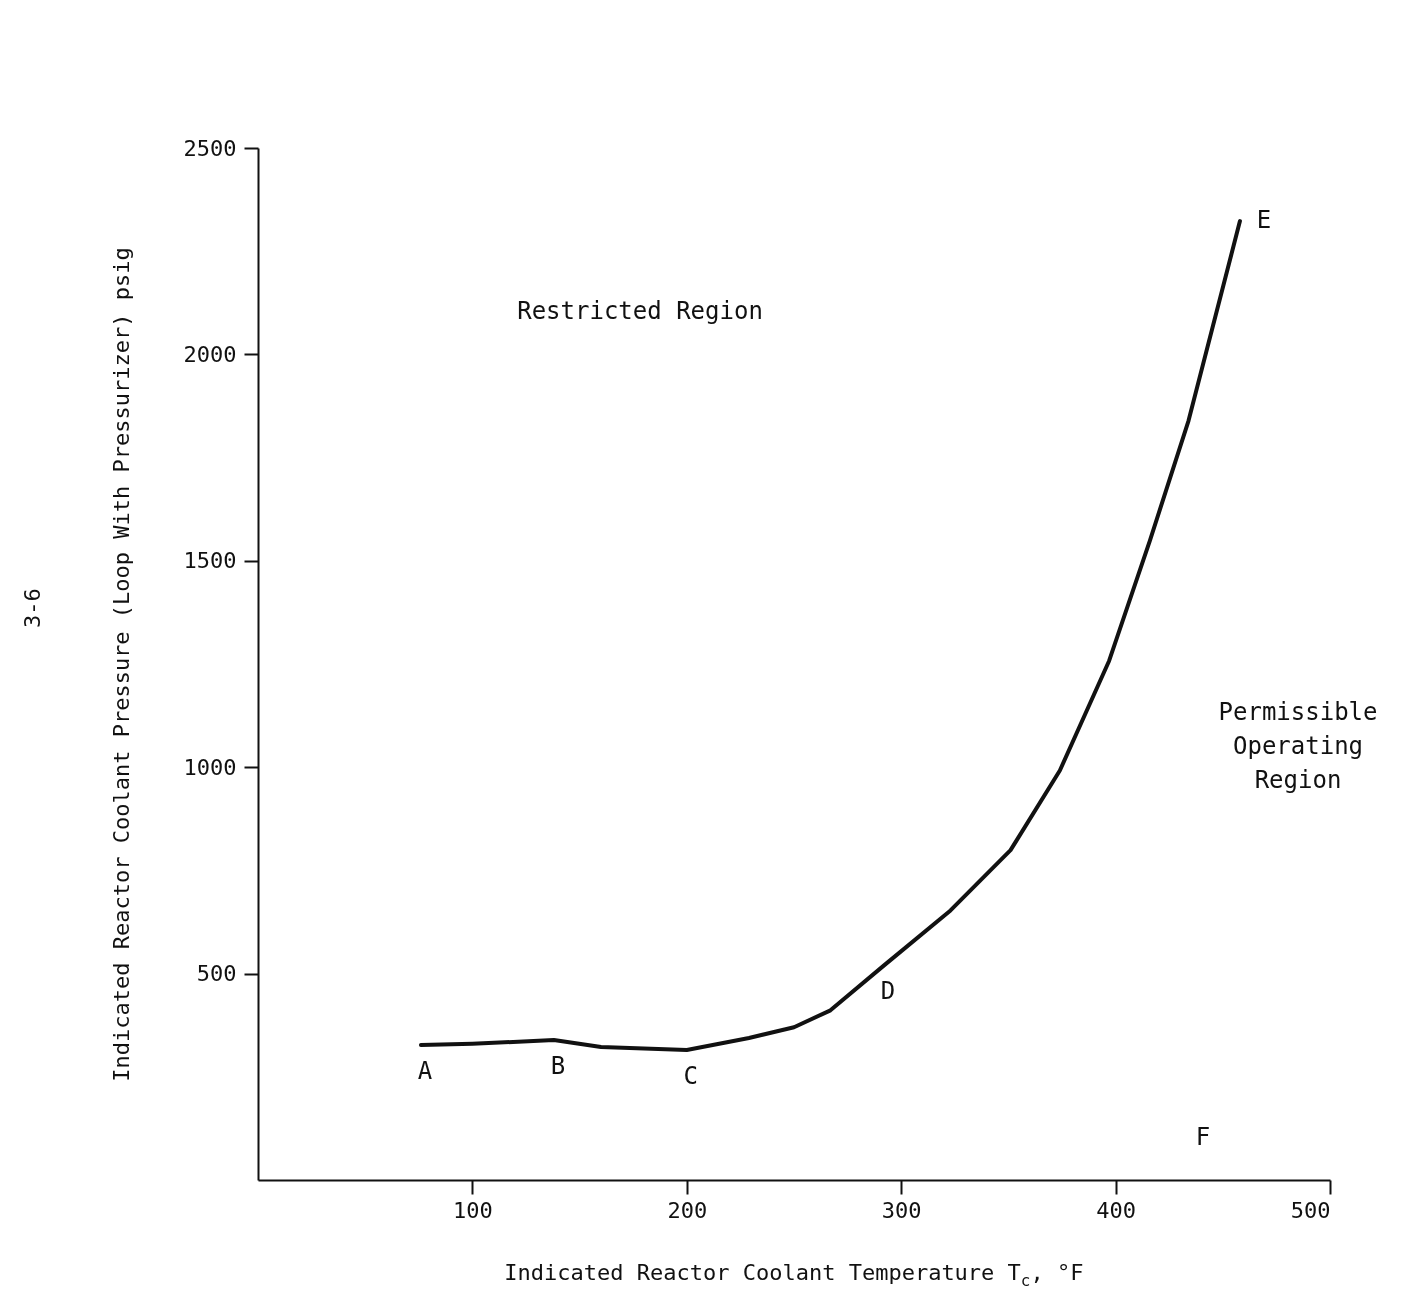 The image size is (1401, 1305). What do you see at coordinates (32, 608) in the screenshot?
I see `text: 3-6` at bounding box center [32, 608].